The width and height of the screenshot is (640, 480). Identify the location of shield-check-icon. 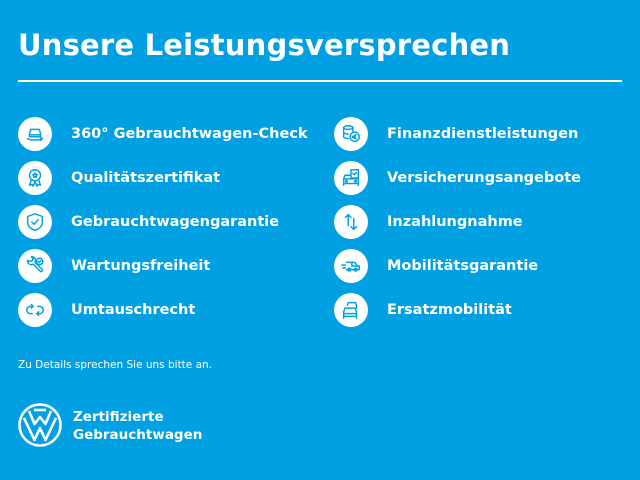
(35, 222).